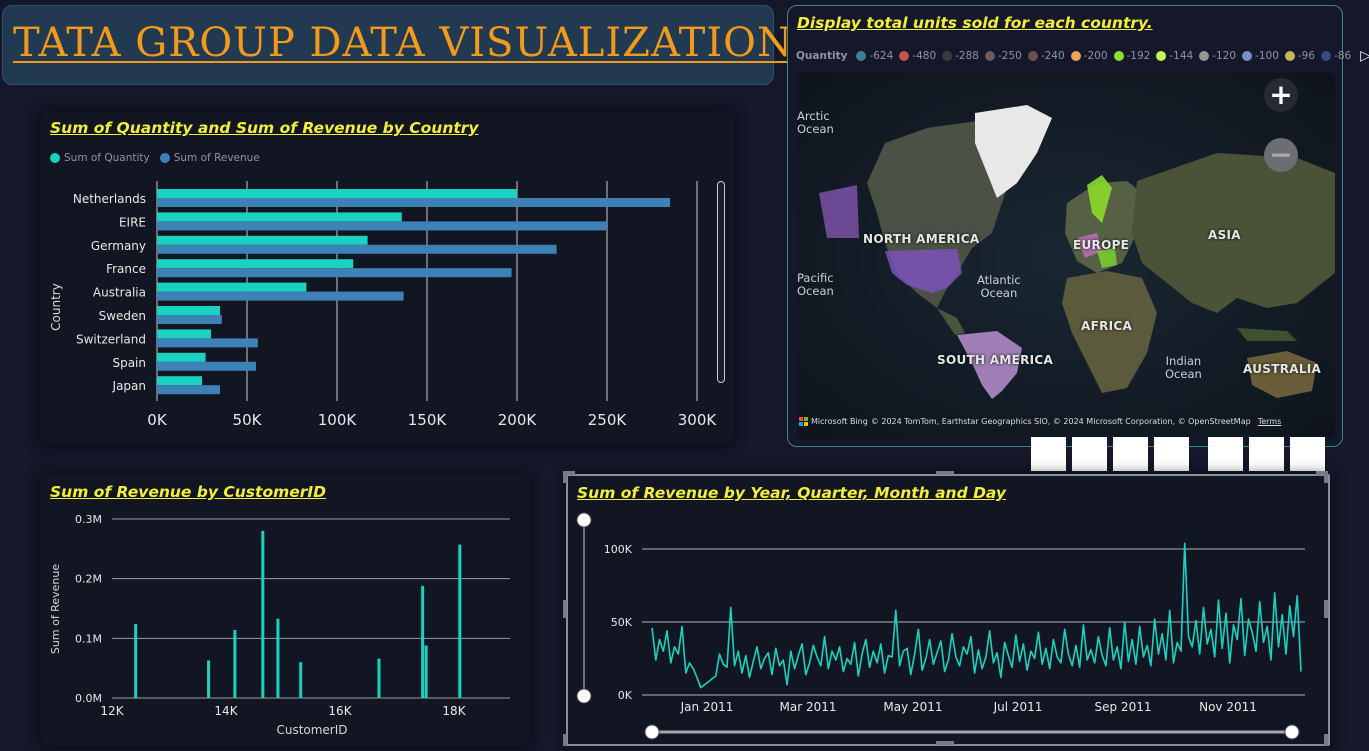  I want to click on zoom-out-button: −, so click(1281, 155).